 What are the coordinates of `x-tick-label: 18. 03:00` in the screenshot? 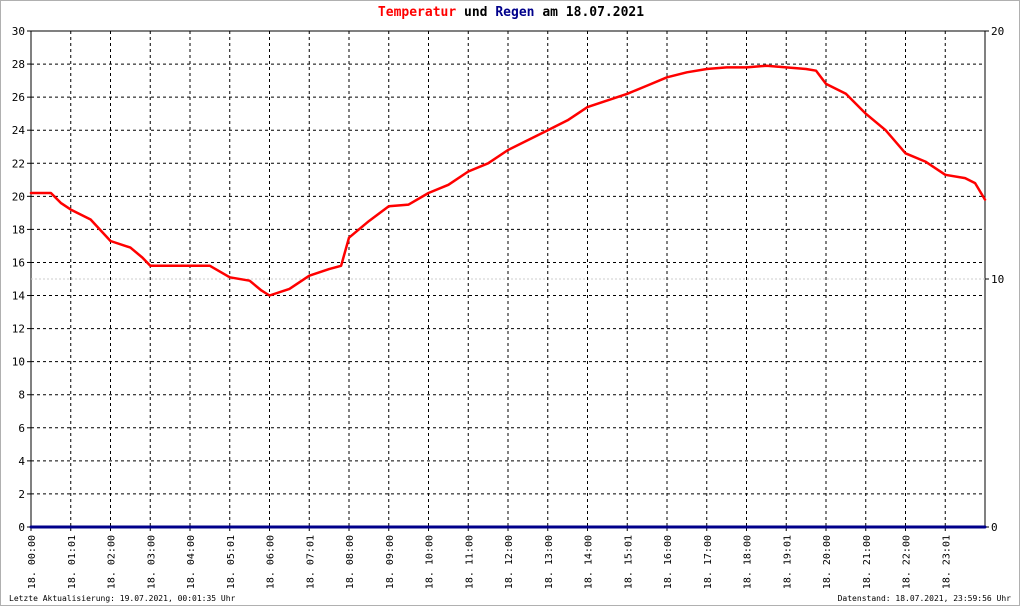 It's located at (151, 562).